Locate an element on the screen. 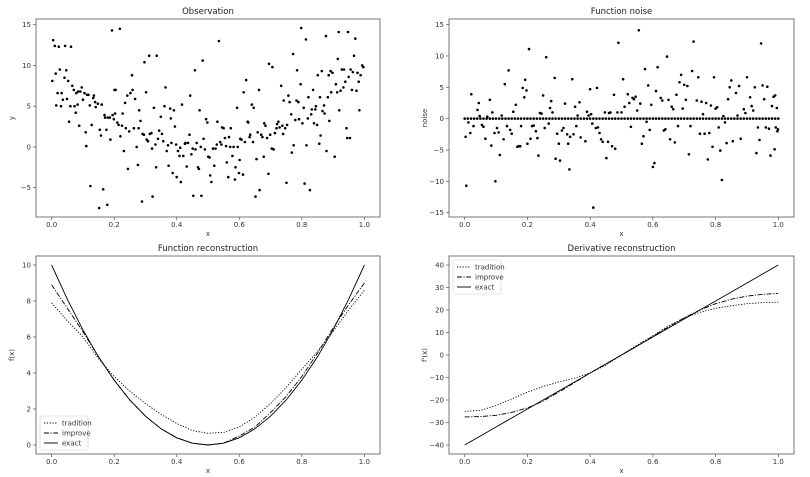  legend-label-exact: exact is located at coordinates (71, 444).